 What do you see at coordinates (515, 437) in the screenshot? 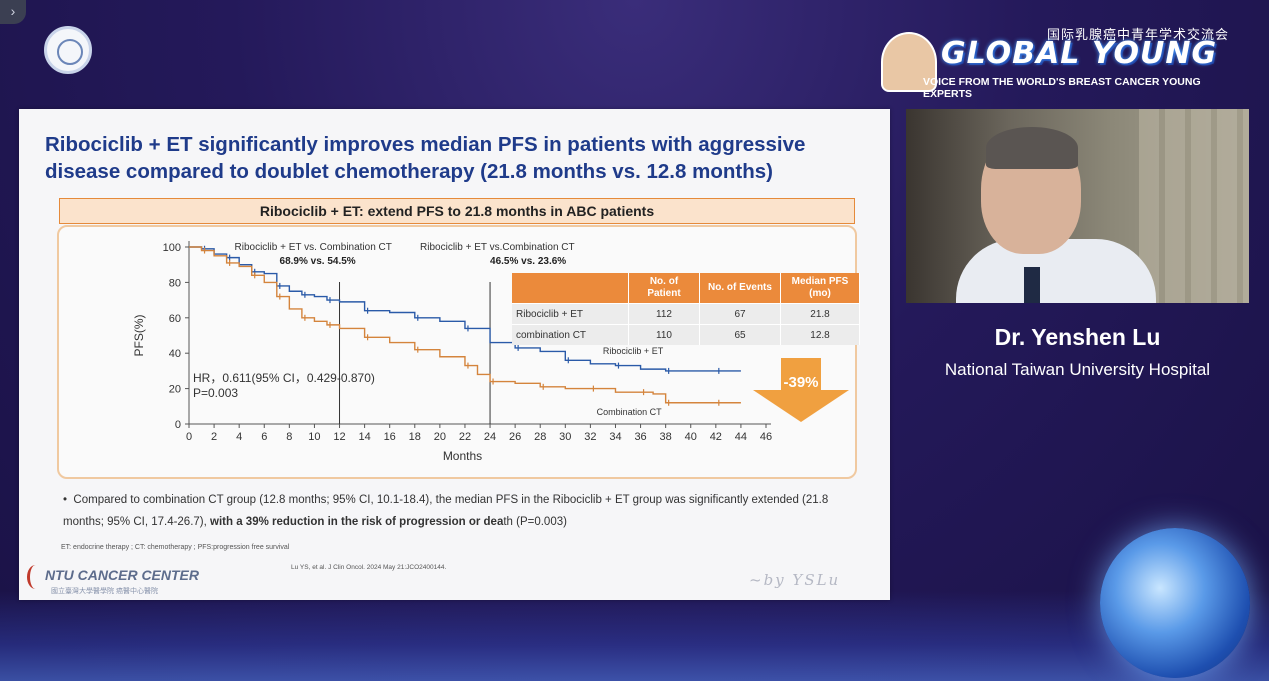
I see `x-tick-label: 26` at bounding box center [515, 437].